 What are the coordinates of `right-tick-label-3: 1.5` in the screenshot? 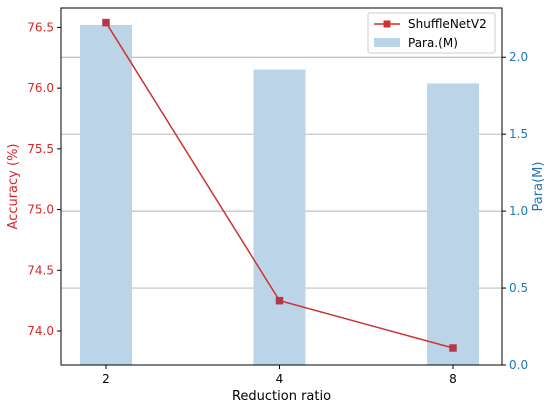 It's located at (518, 134).